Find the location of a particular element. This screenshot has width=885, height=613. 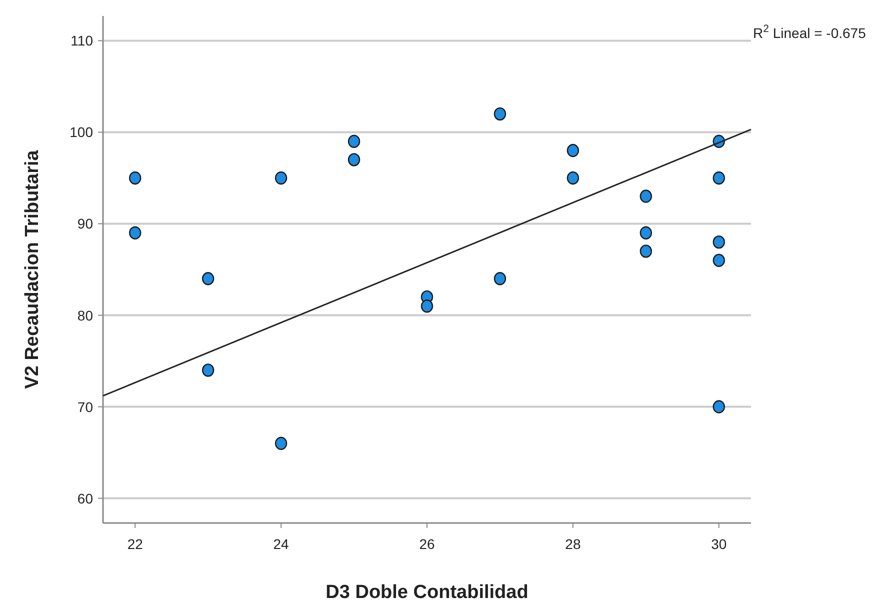

x-tick-label: 28 is located at coordinates (573, 544).